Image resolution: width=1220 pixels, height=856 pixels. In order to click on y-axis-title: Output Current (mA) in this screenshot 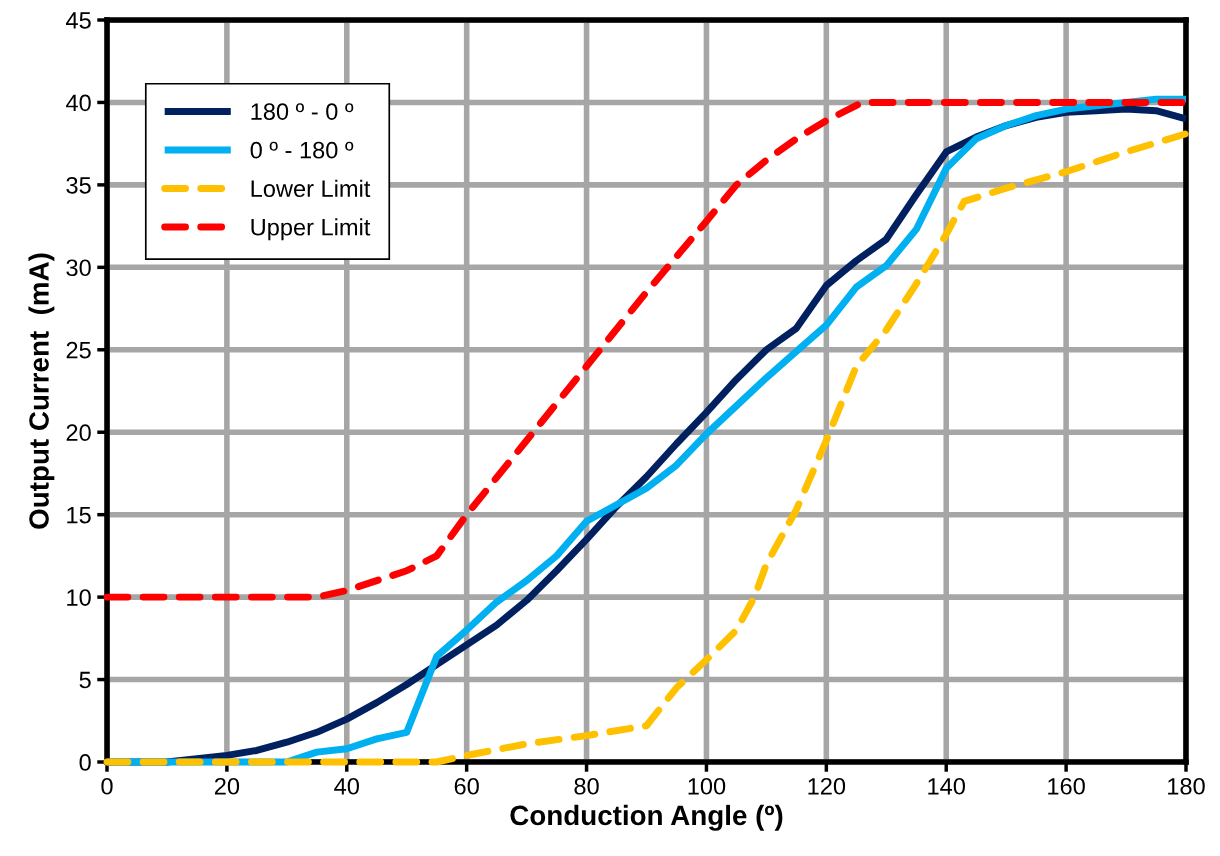, I will do `click(41, 391)`.